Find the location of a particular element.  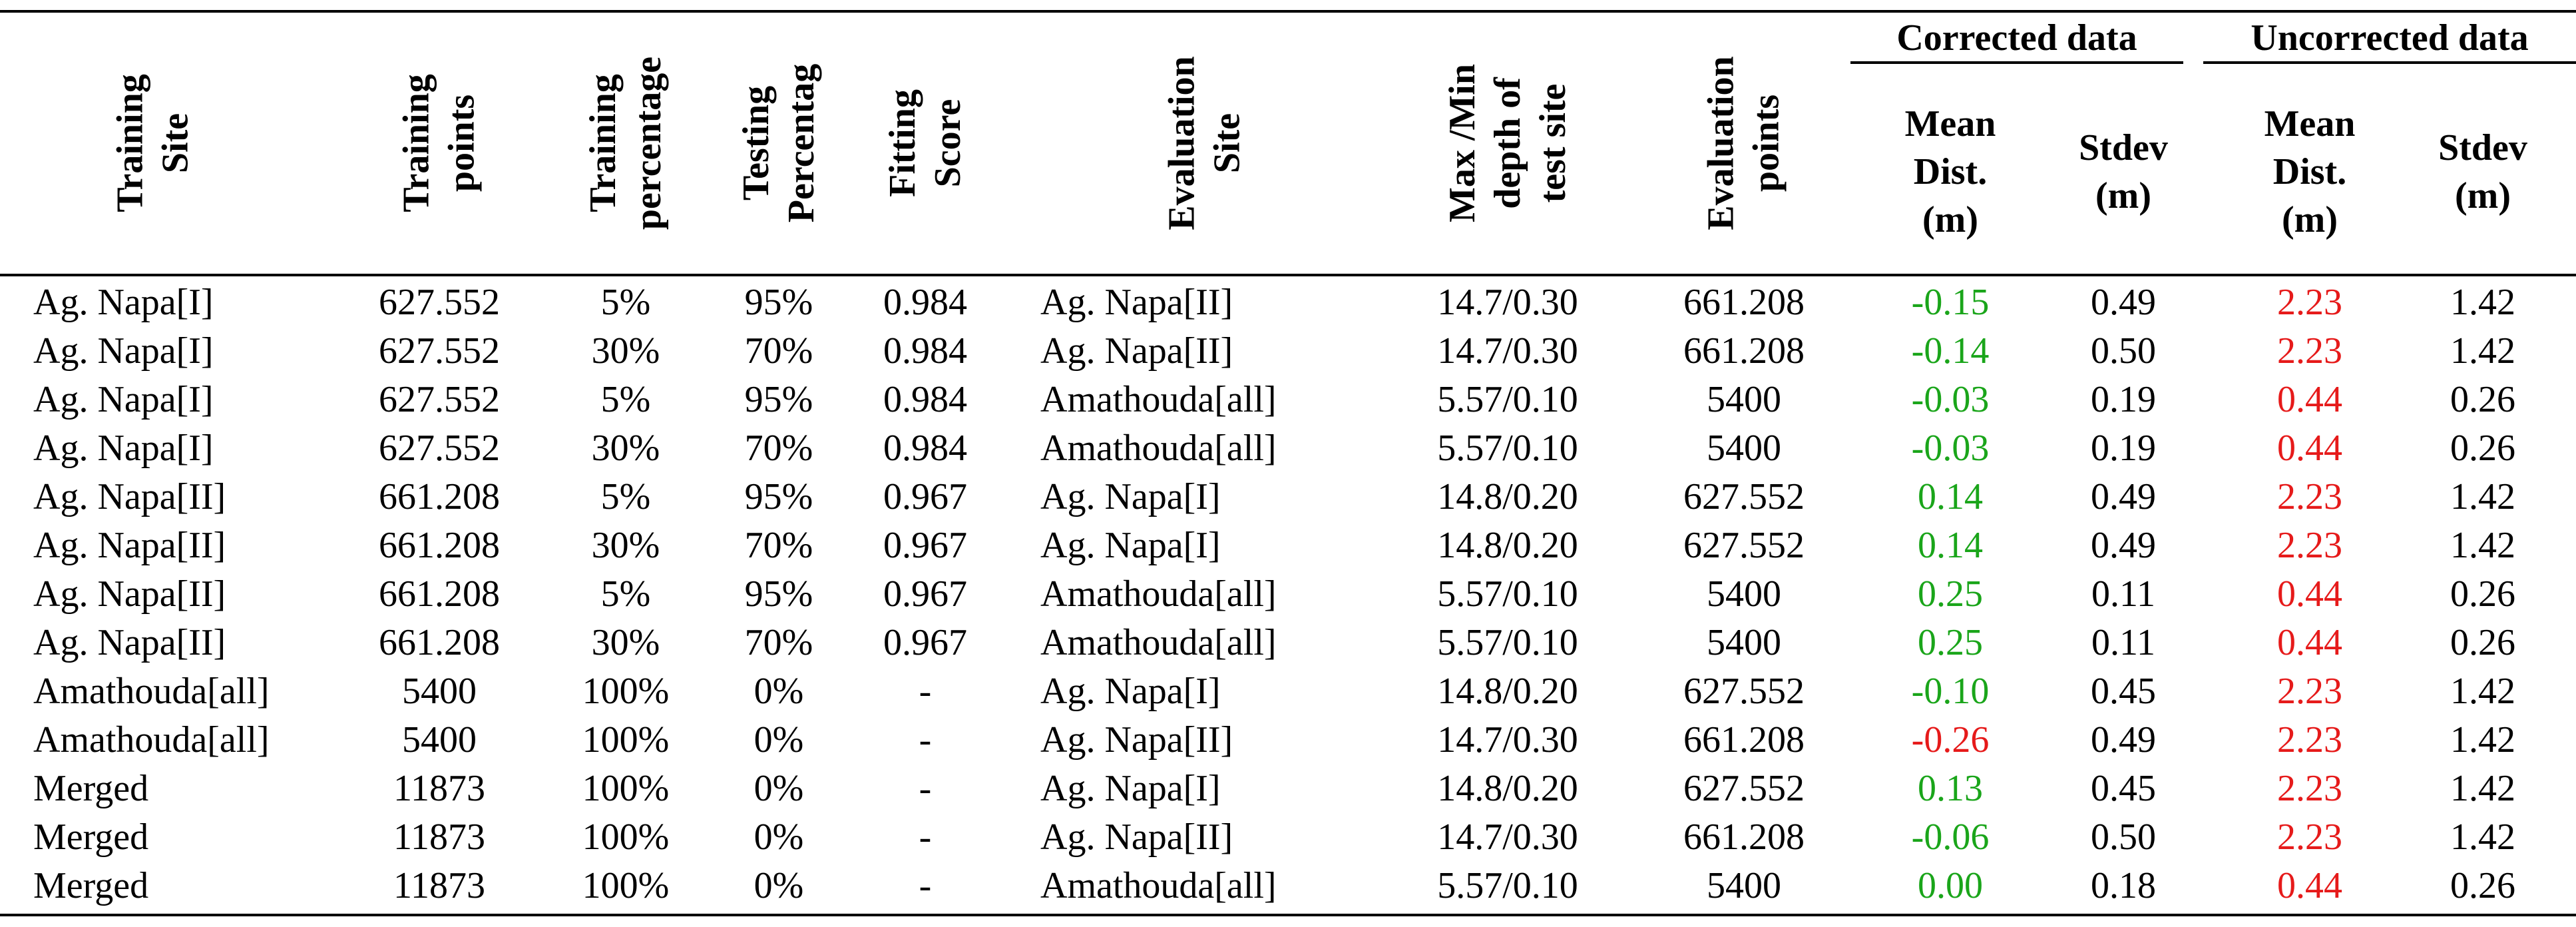

cell-corrected-mean: -0.14 is located at coordinates (1950, 351).